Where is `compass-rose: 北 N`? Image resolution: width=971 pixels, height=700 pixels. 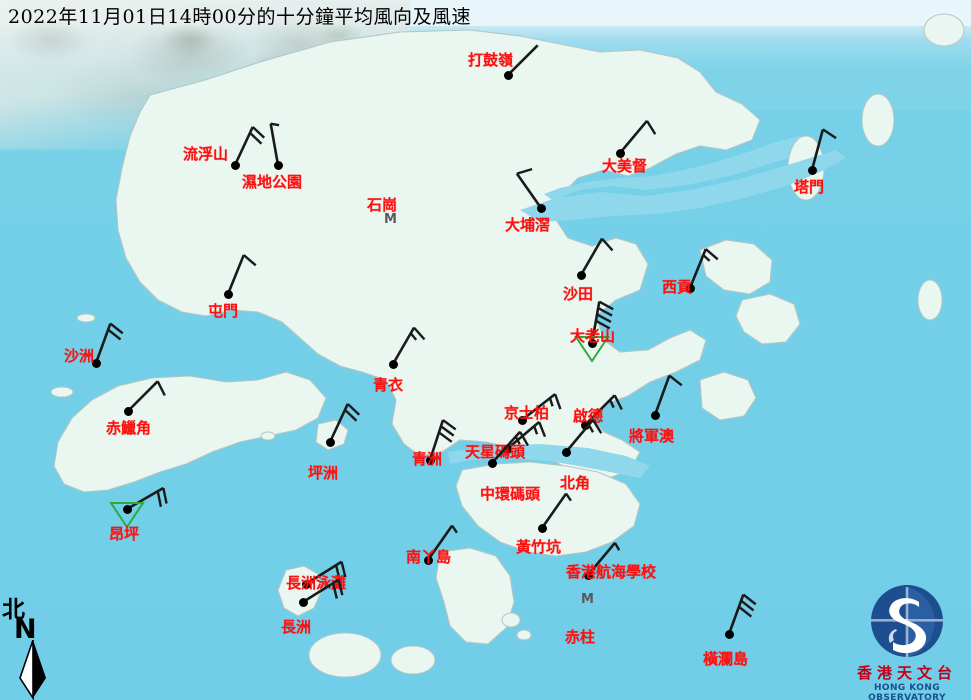
compass-rose: 北 N is located at coordinates (32, 645).